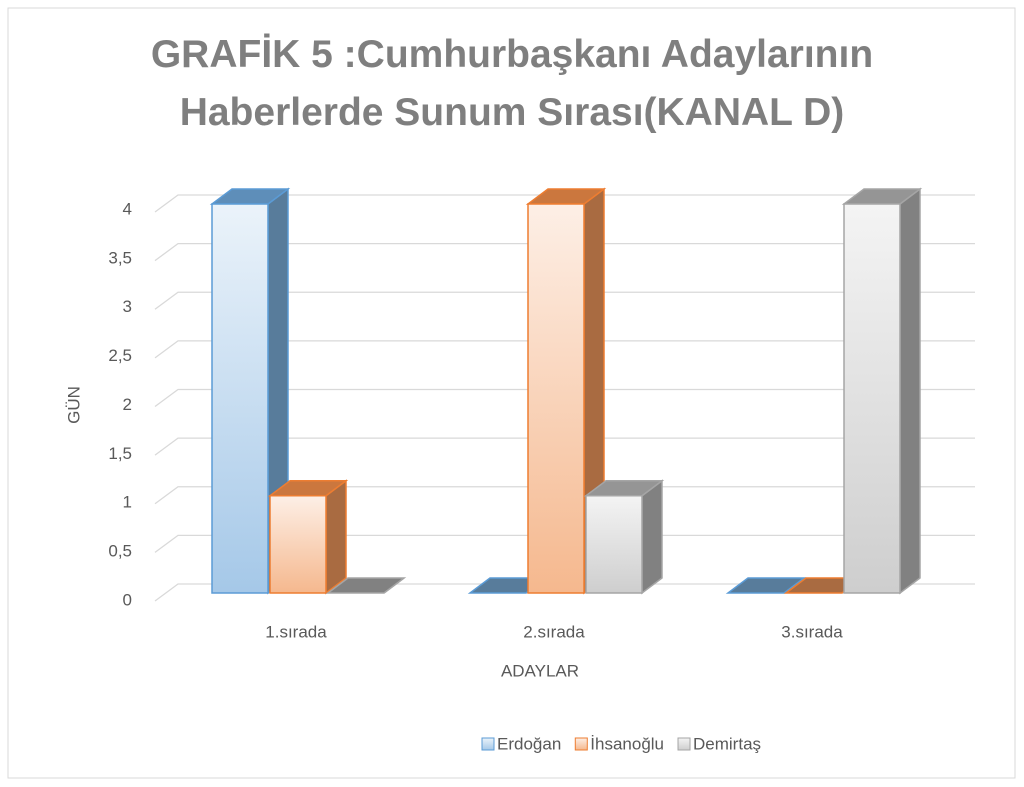 Image resolution: width=1024 pixels, height=787 pixels. Describe the element at coordinates (529, 743) in the screenshot. I see `legend-label: Erdoğan` at that location.